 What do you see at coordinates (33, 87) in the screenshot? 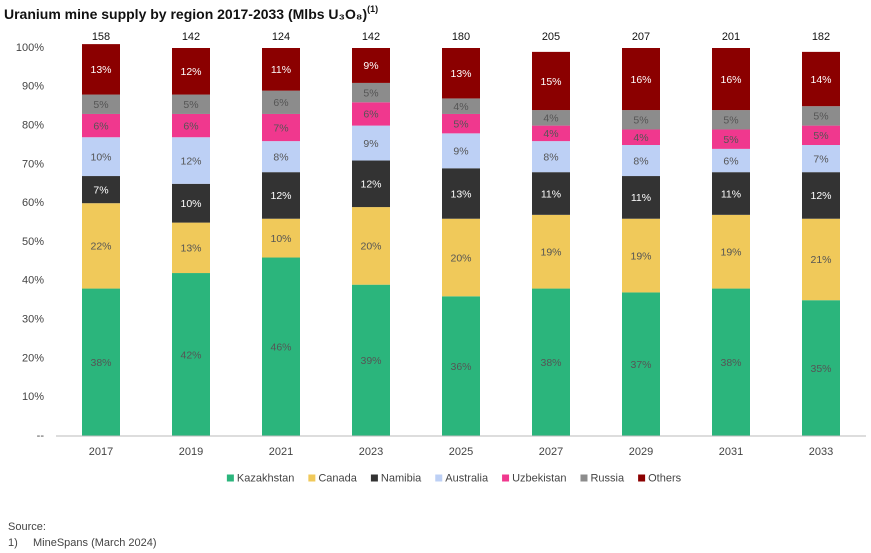
I see `y-tick-label: 90%` at bounding box center [33, 87].